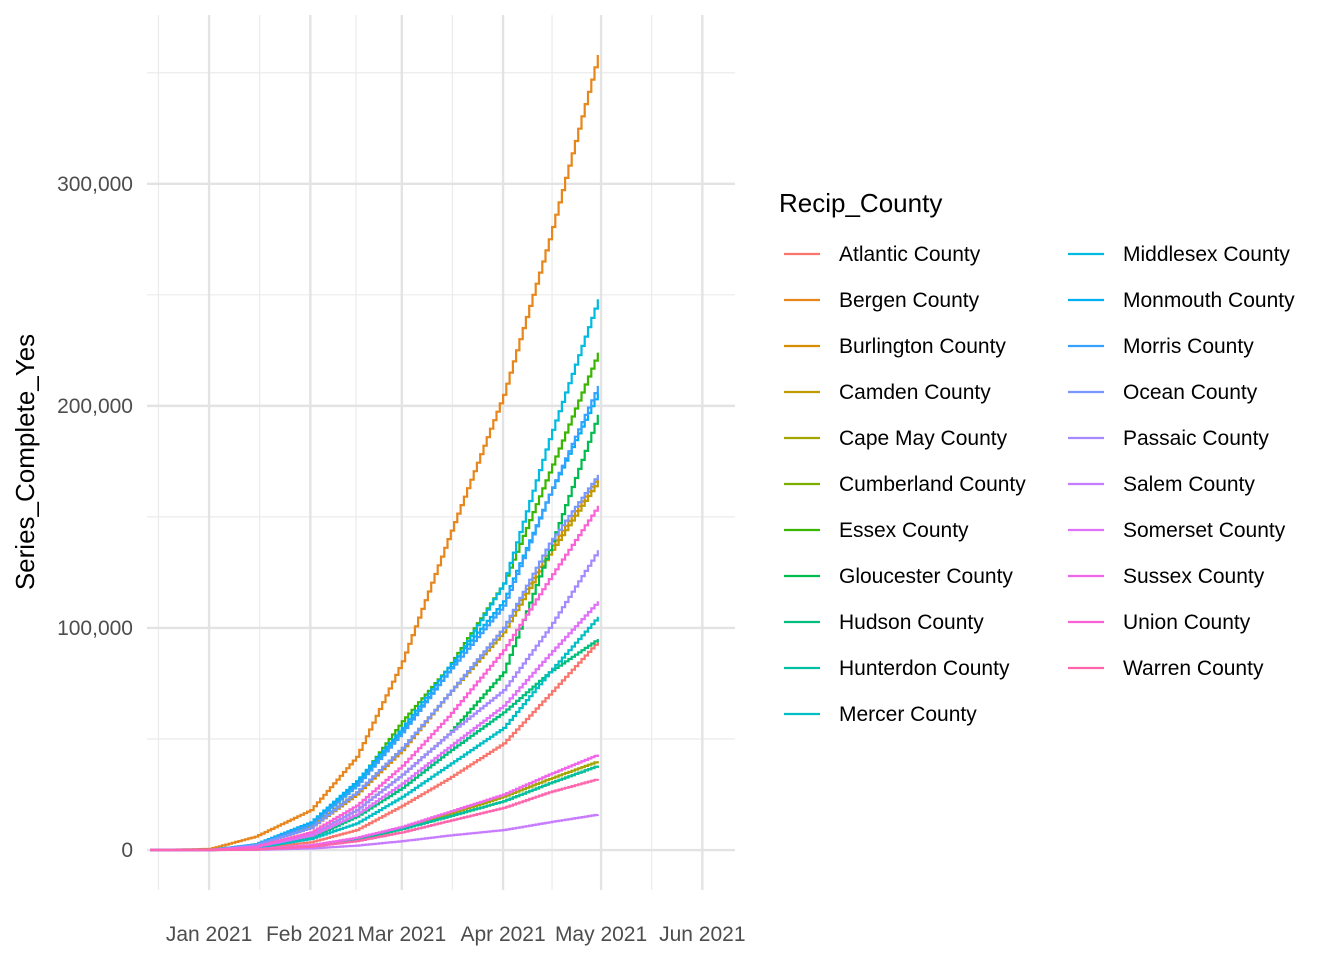 This screenshot has height=960, width=1344. Describe the element at coordinates (310, 934) in the screenshot. I see `x-tick-label: Feb 2021` at that location.